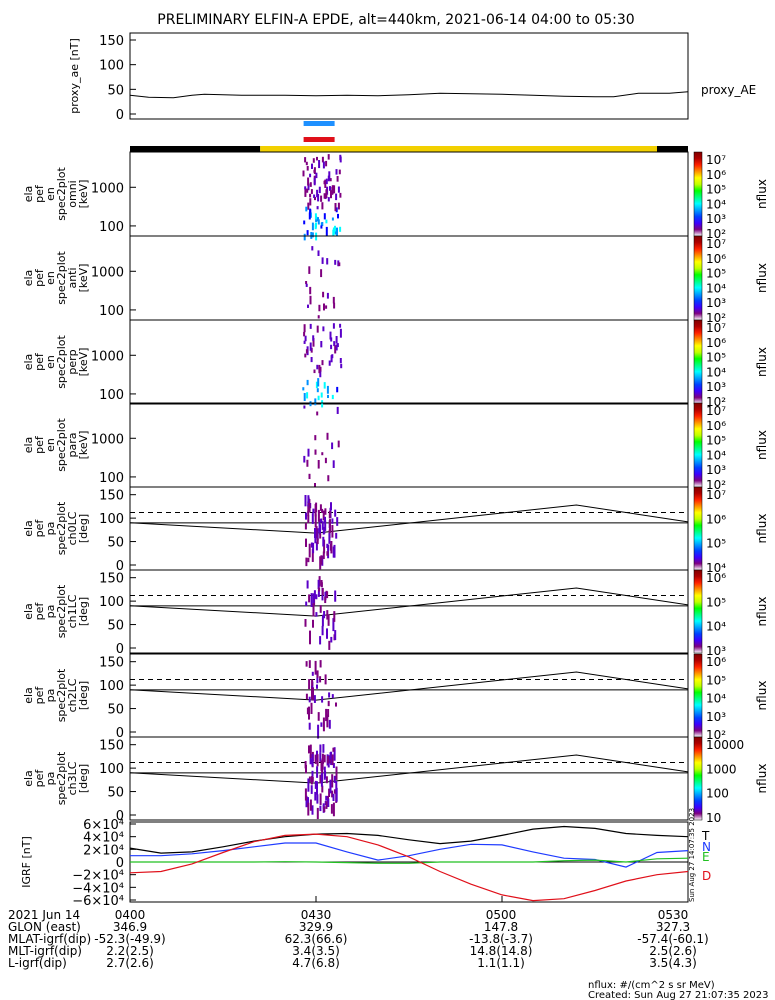  What do you see at coordinates (728, 90) in the screenshot?
I see `proxy-ae-series-label: proxy_AE` at bounding box center [728, 90].